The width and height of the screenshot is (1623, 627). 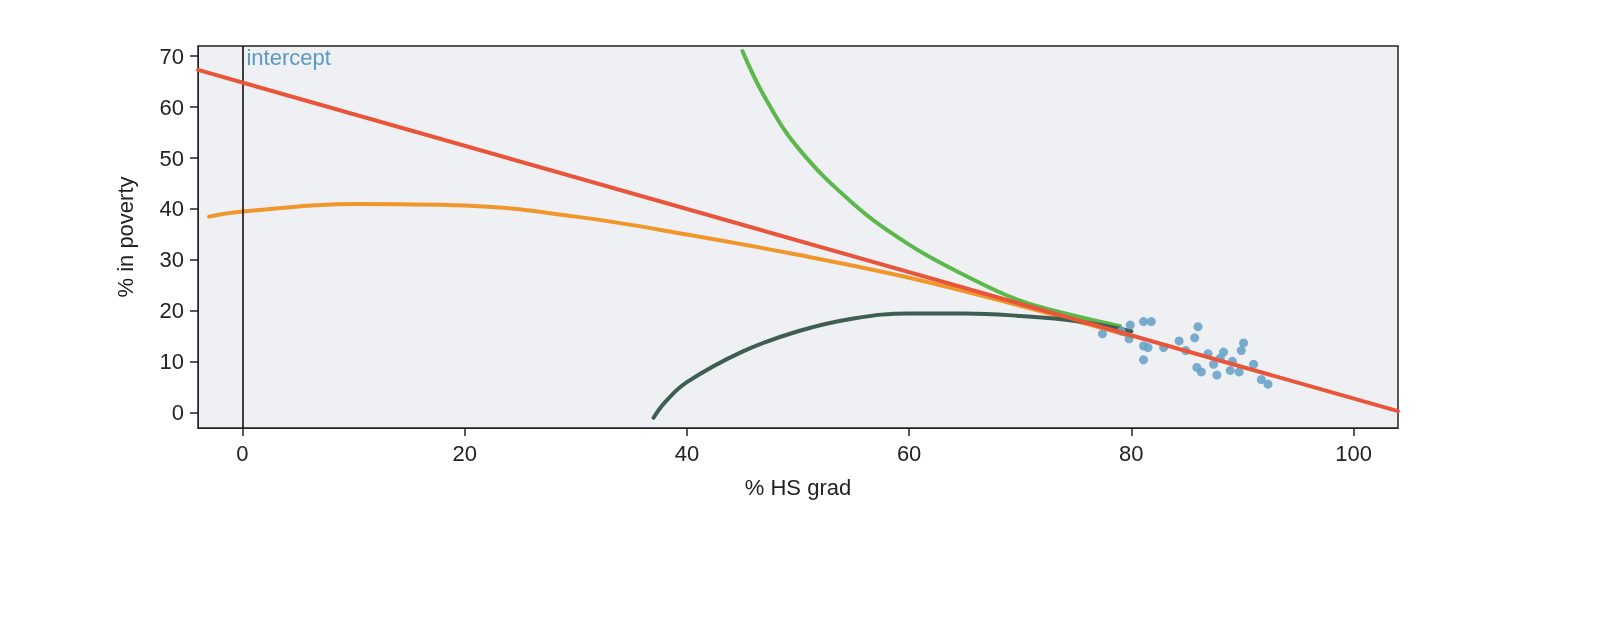 I want to click on x-axis-title: % HS grad, so click(x=798, y=487).